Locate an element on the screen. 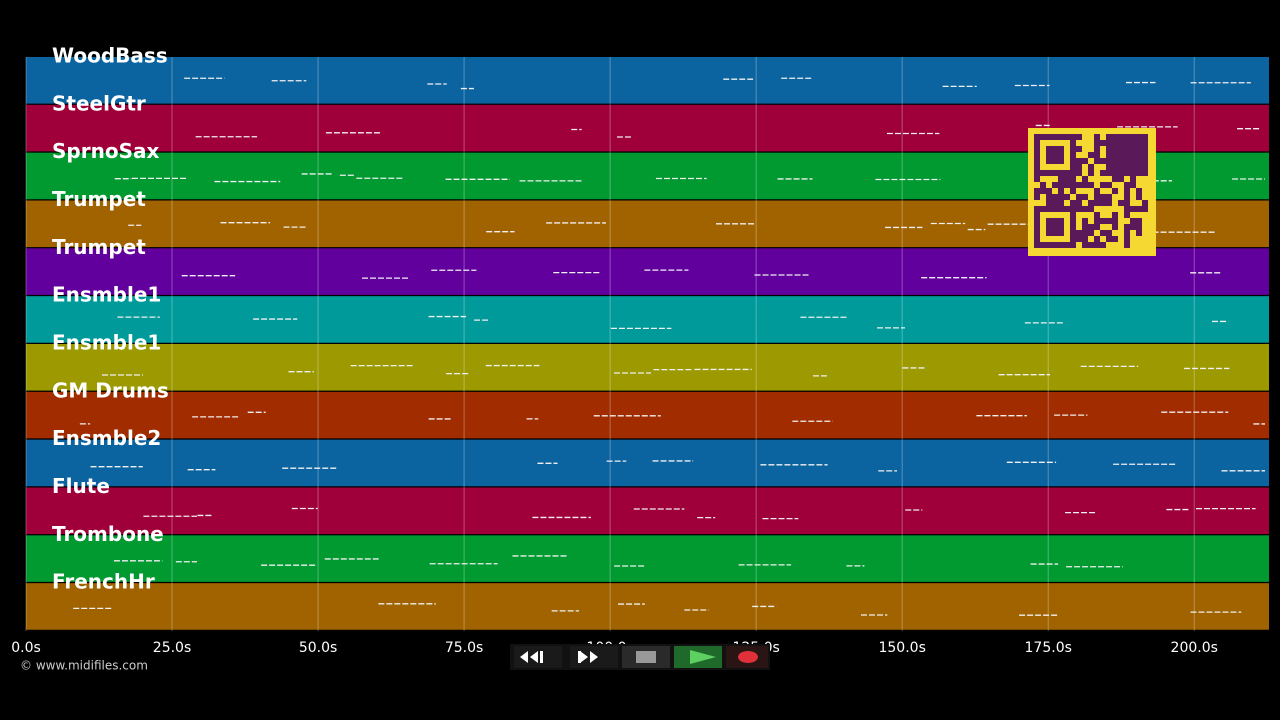 The height and width of the screenshot is (720, 1280). play-button is located at coordinates (698, 657).